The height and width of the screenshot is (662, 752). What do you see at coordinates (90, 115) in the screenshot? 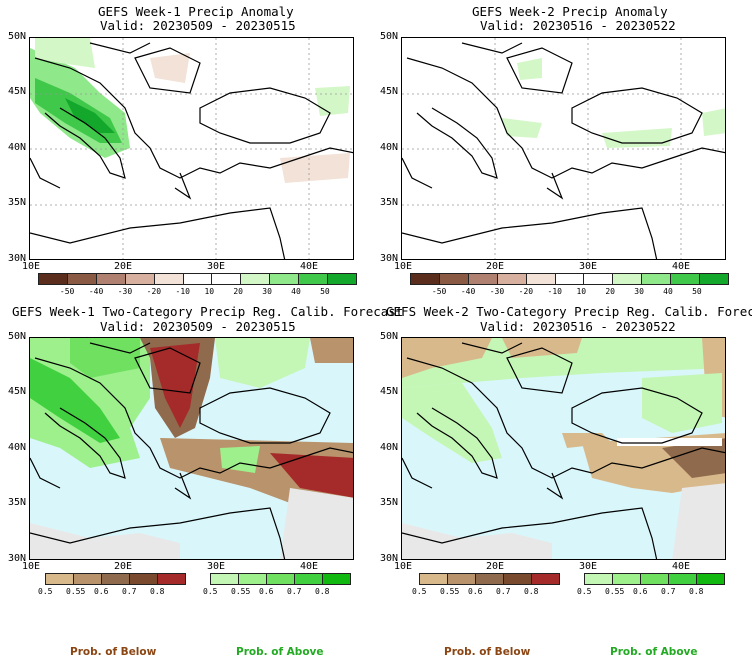
I see `wet-anomaly-peak` at bounding box center [90, 115].